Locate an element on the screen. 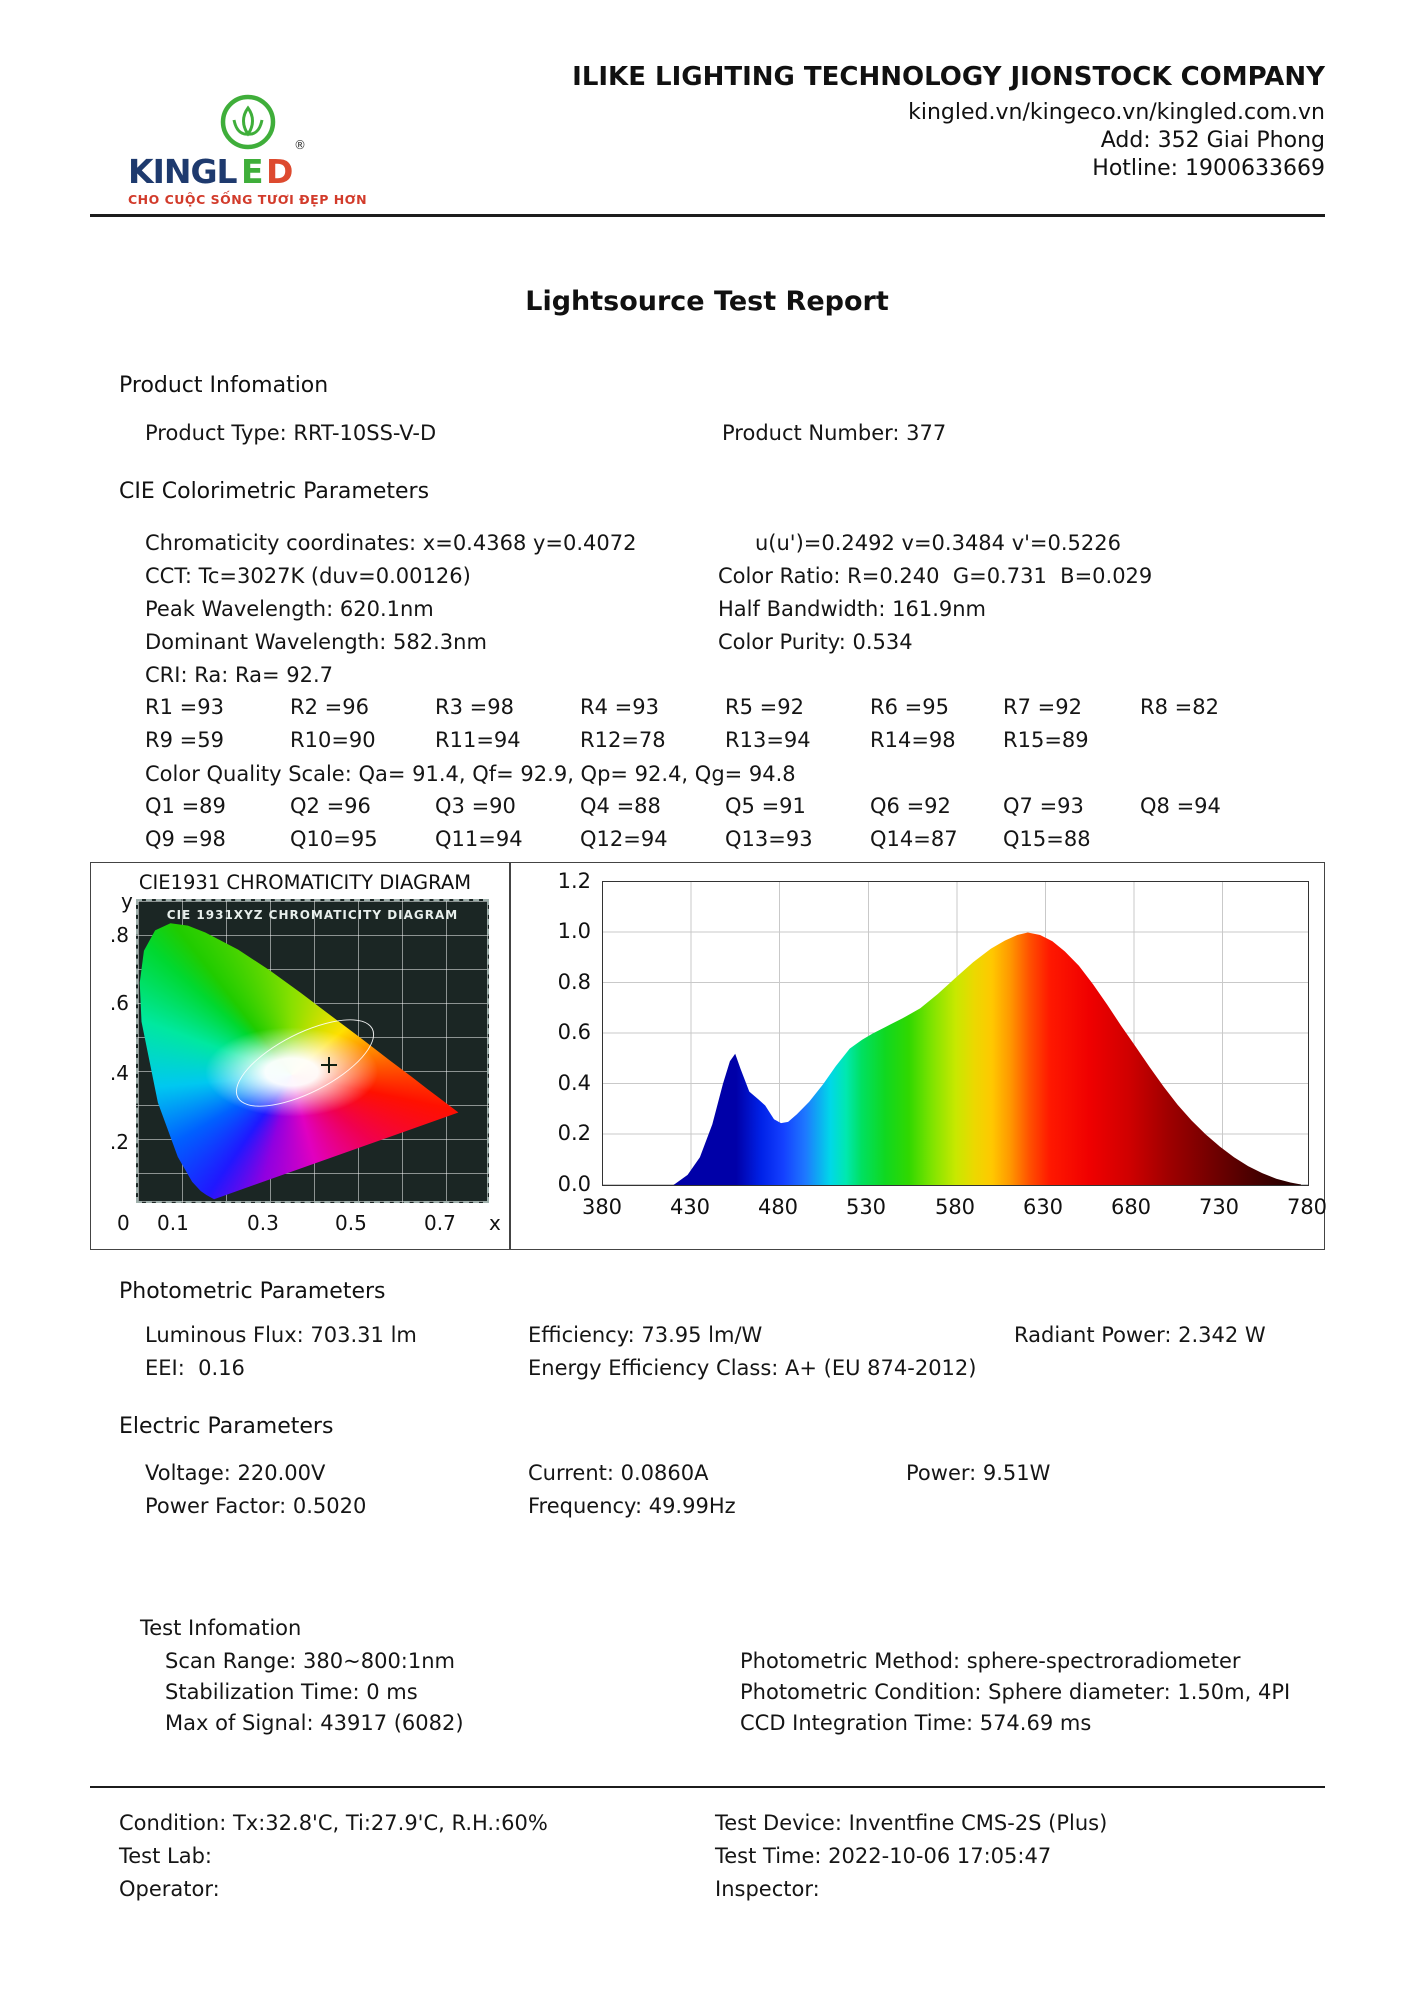  spectrum-x-tick: 580 is located at coordinates (955, 1207).